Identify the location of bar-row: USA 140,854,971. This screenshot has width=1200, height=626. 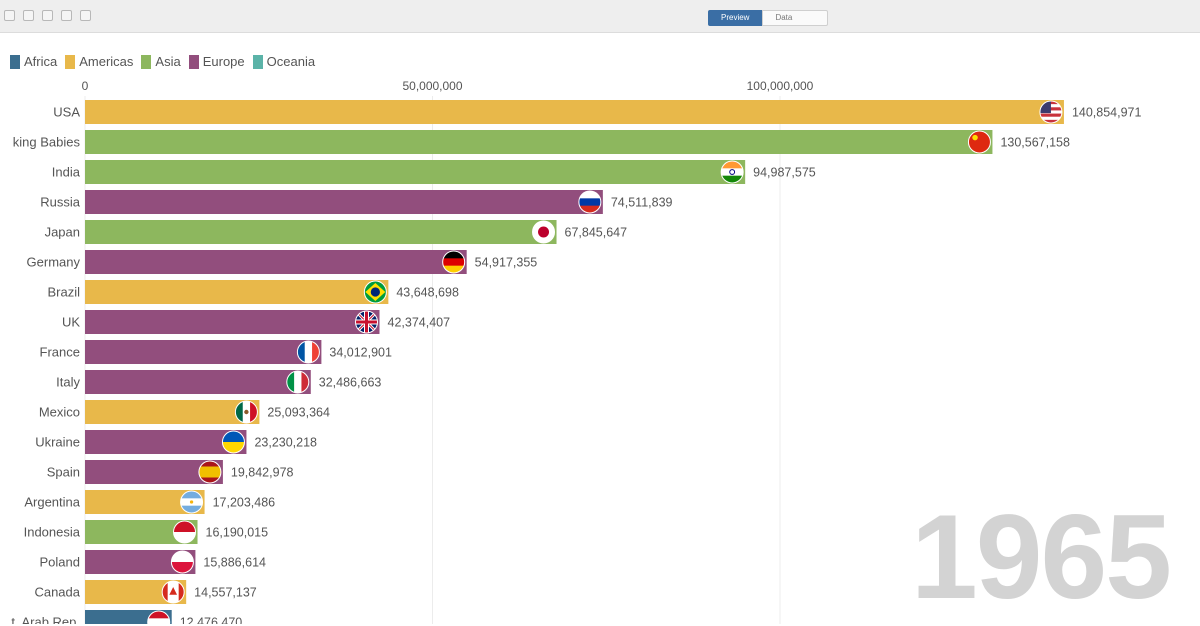
(597, 112).